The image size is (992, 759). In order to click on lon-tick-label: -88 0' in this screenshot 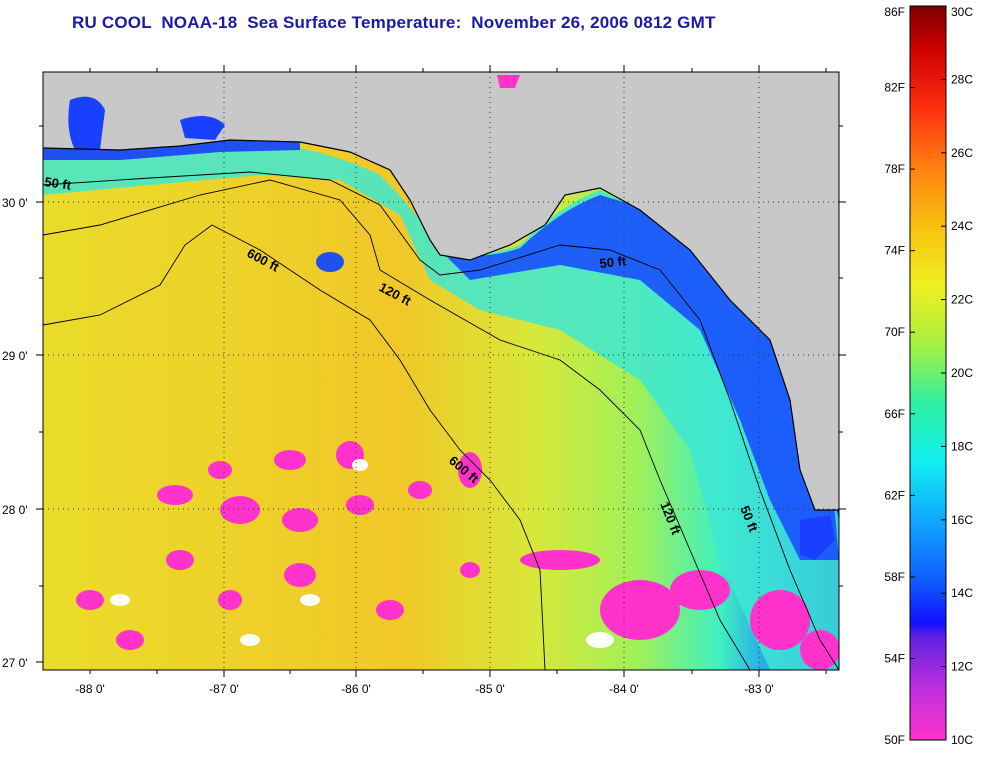, I will do `click(90, 689)`.